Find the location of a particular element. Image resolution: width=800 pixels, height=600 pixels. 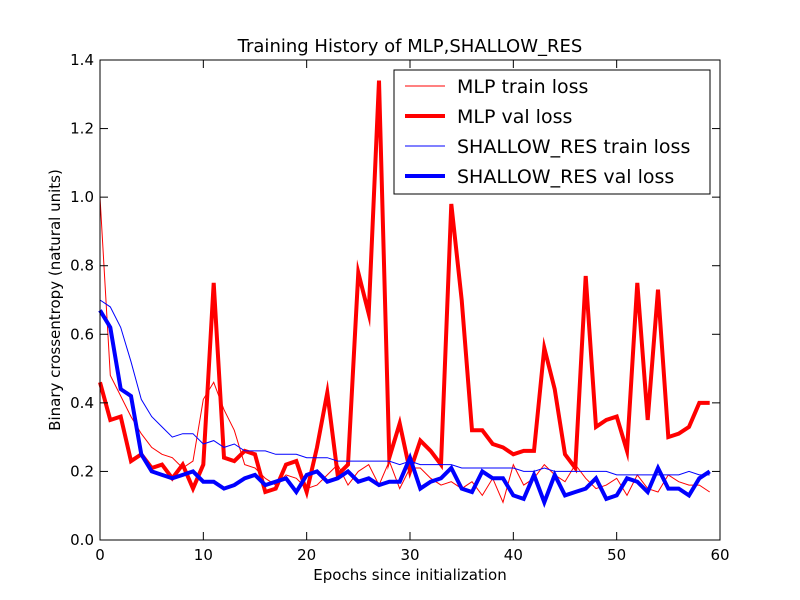

chart-title: Training History of MLP,SHALLOW_RES is located at coordinates (410, 46).